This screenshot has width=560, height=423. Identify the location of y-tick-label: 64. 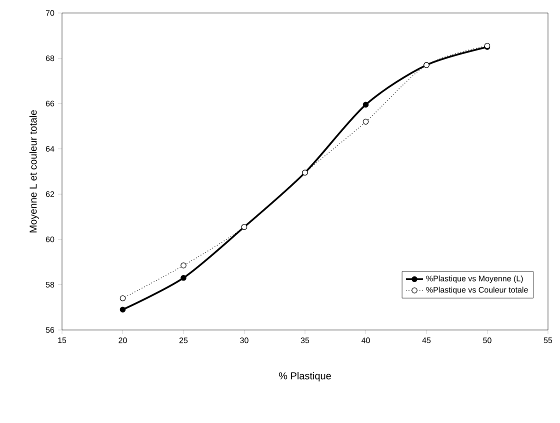
(50, 149).